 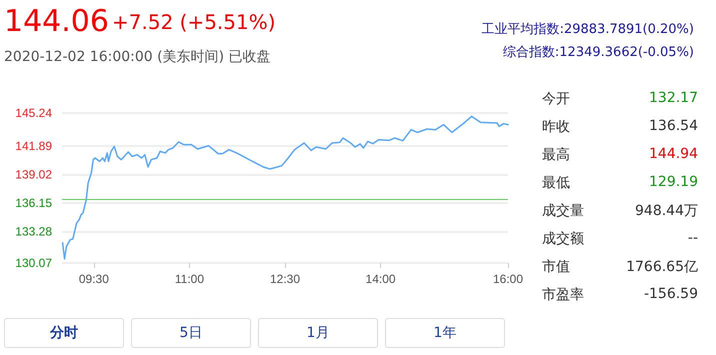 I want to click on y-tick-label: 139.02, so click(x=33, y=175).